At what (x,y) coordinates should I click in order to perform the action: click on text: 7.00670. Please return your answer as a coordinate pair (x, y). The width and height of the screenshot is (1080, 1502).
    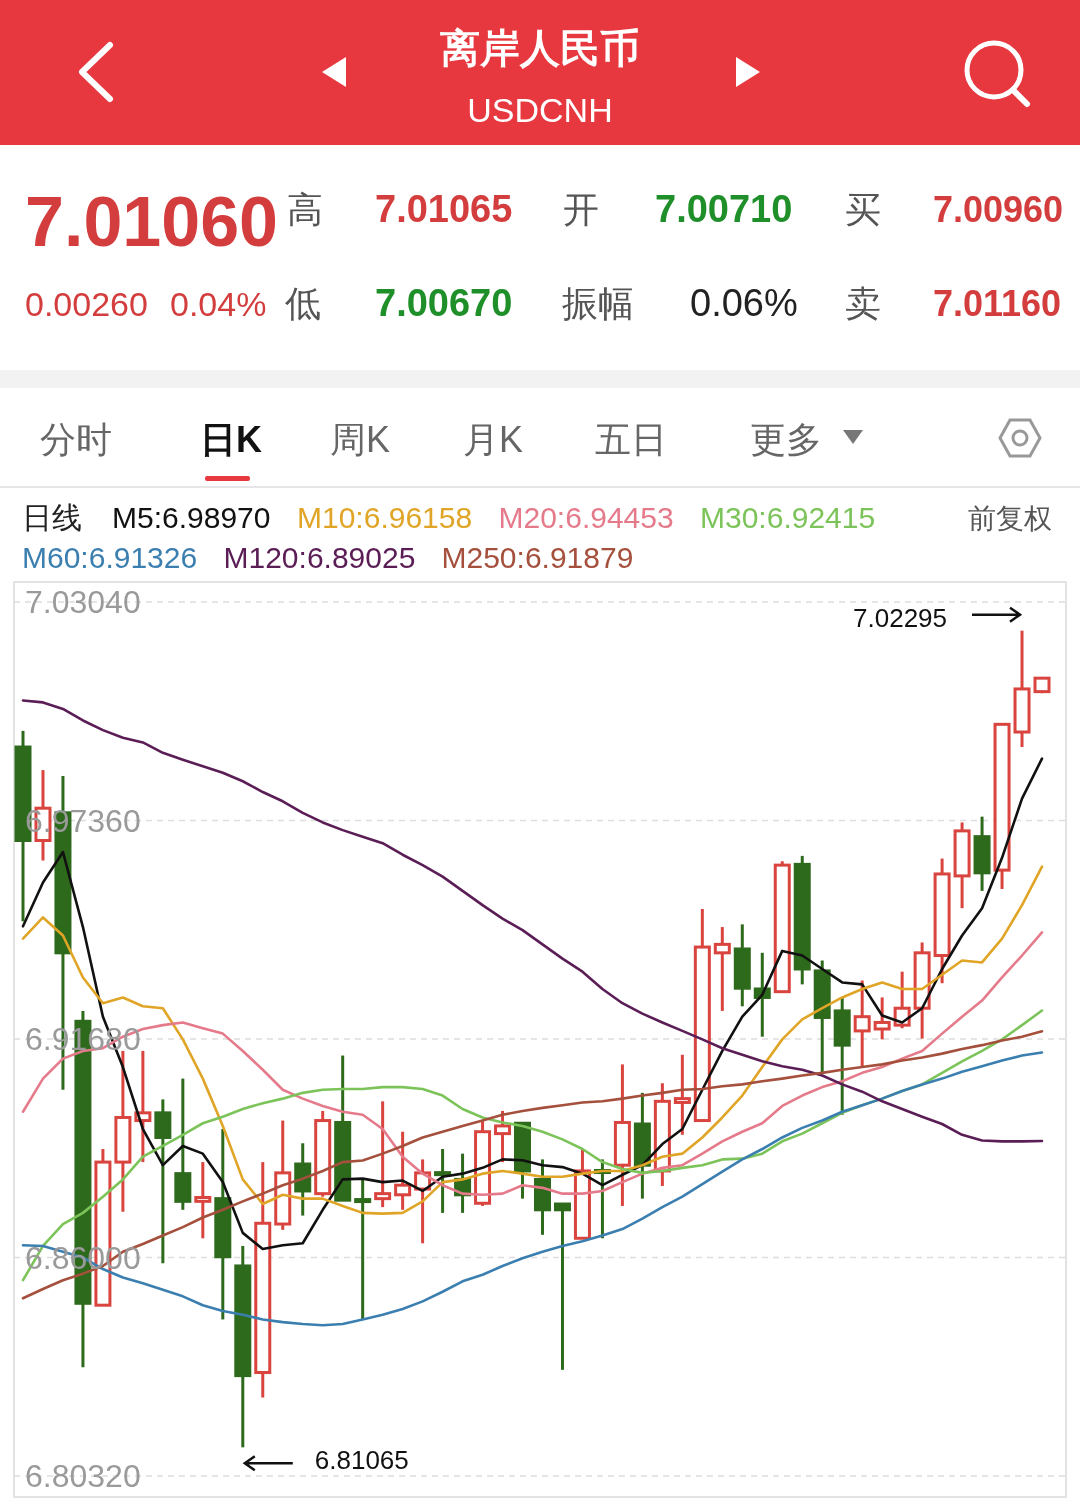
    Looking at the image, I should click on (444, 303).